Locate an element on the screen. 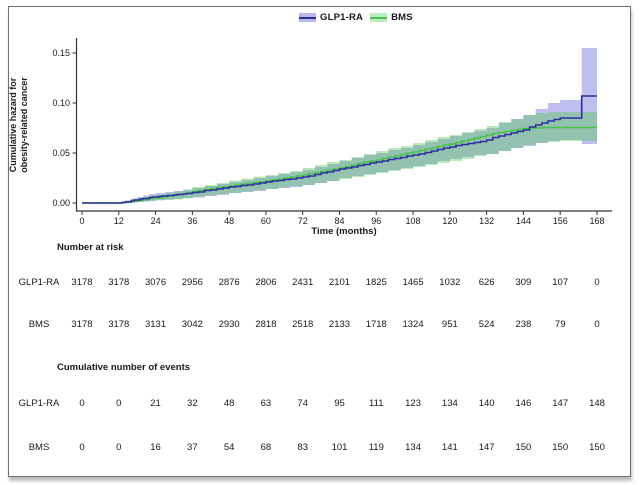 The width and height of the screenshot is (640, 485). glp1ra-legend-swatch is located at coordinates (307, 17).